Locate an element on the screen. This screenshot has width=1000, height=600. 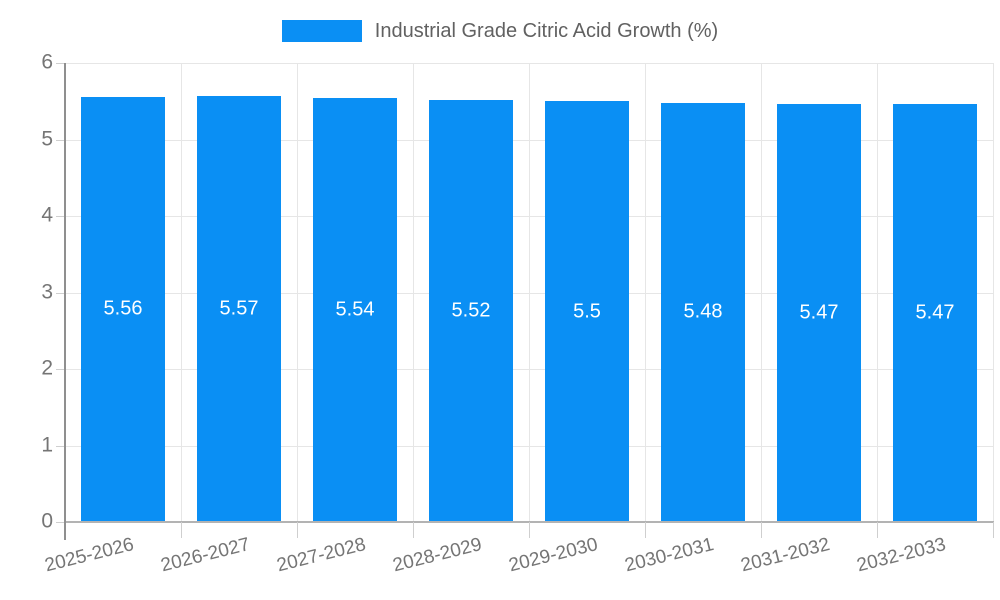
y-tick-label: 6 is located at coordinates (47, 62).